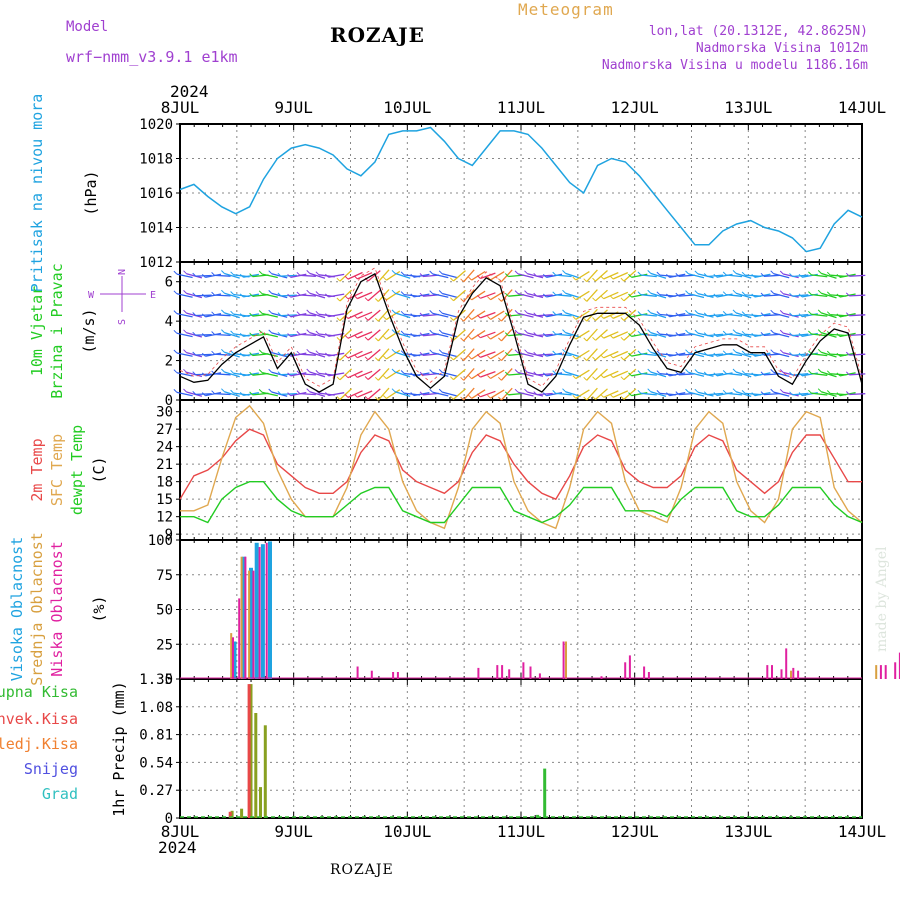 The image size is (900, 900). I want to click on y-tick-label: 0, so click(169, 819).